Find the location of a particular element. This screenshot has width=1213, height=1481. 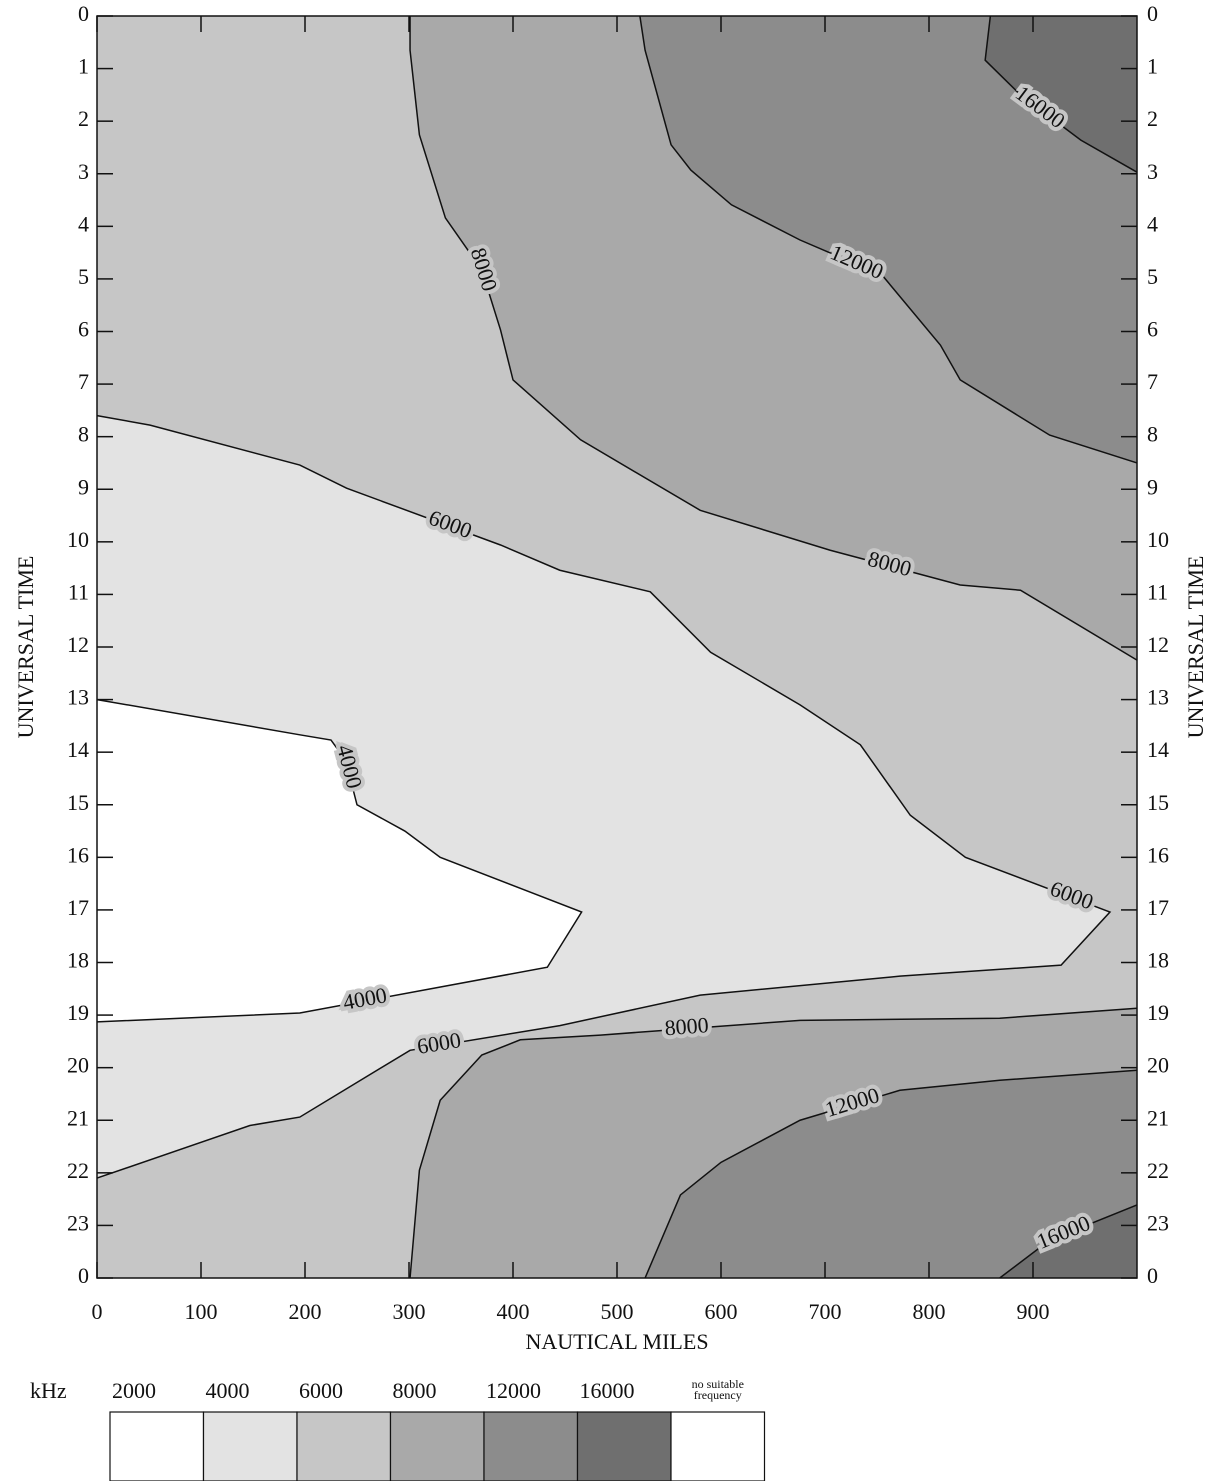

y-tick-label-right: 11 is located at coordinates (1157, 591).